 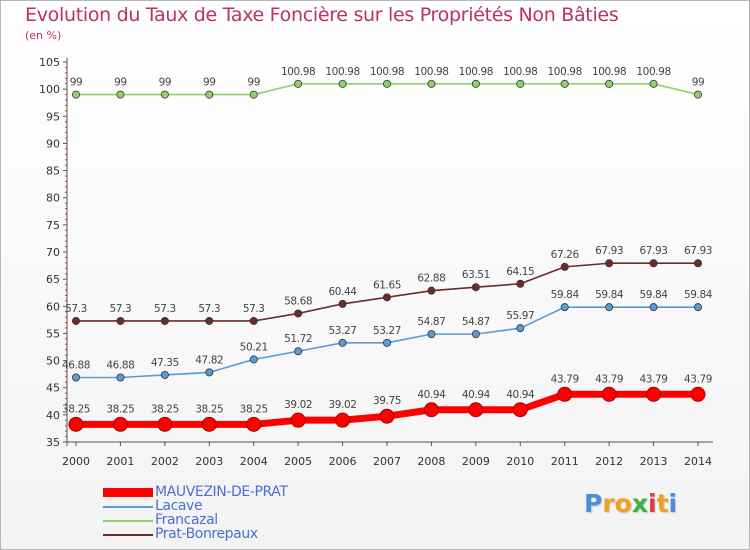 What do you see at coordinates (476, 275) in the screenshot?
I see `data-label: 63.51` at bounding box center [476, 275].